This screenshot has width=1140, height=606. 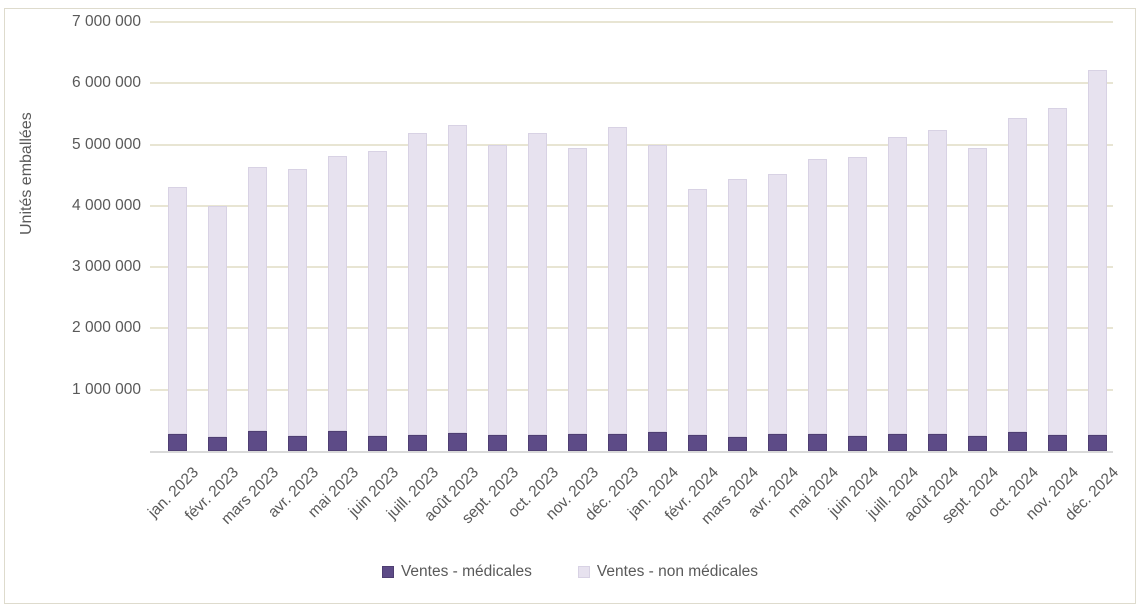 I want to click on y-tick-label: 4 000 000, so click(x=106, y=205).